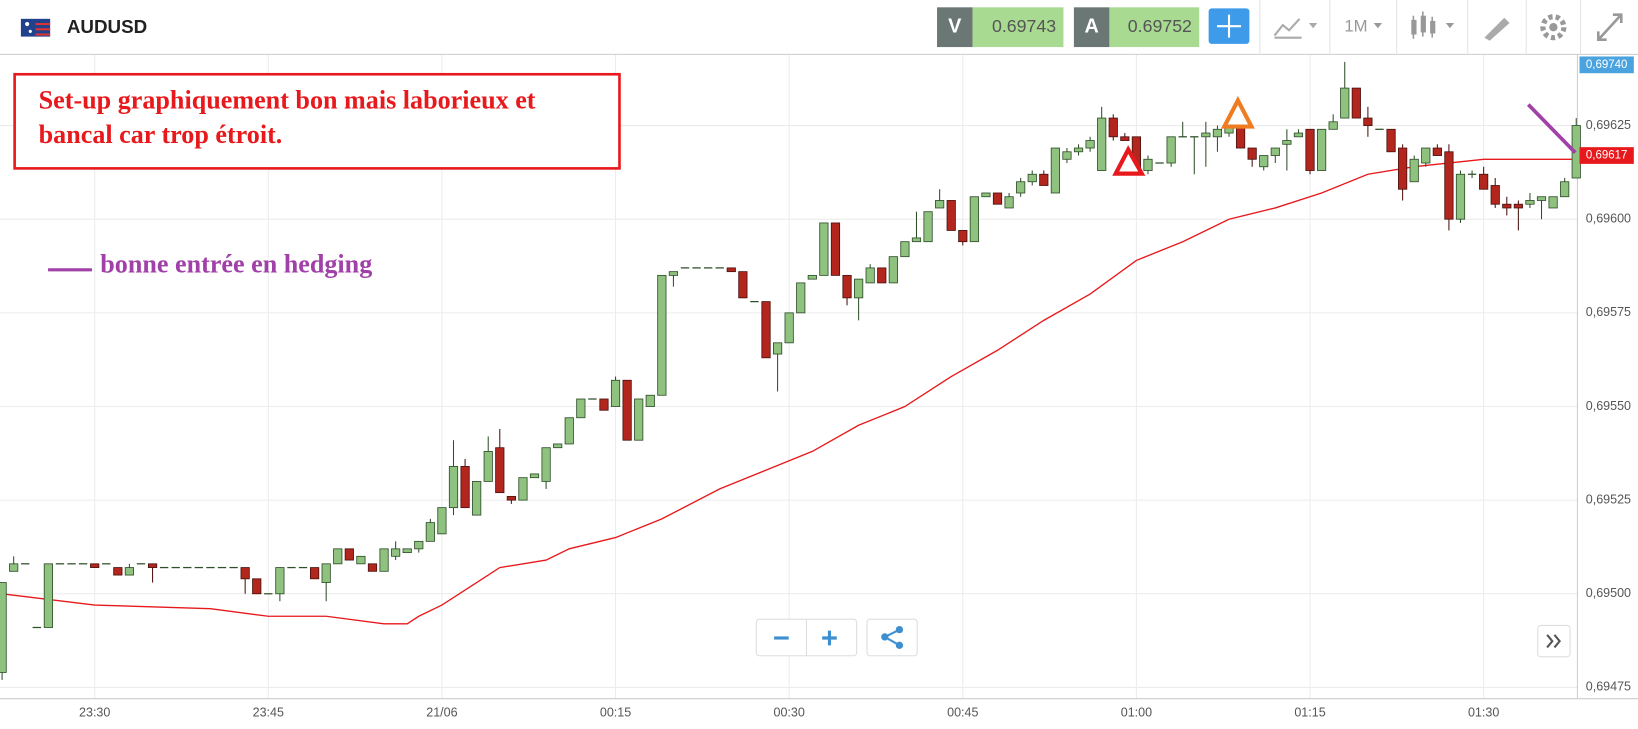 The image size is (1638, 729). I want to click on scroll-end-button, so click(1554, 641).